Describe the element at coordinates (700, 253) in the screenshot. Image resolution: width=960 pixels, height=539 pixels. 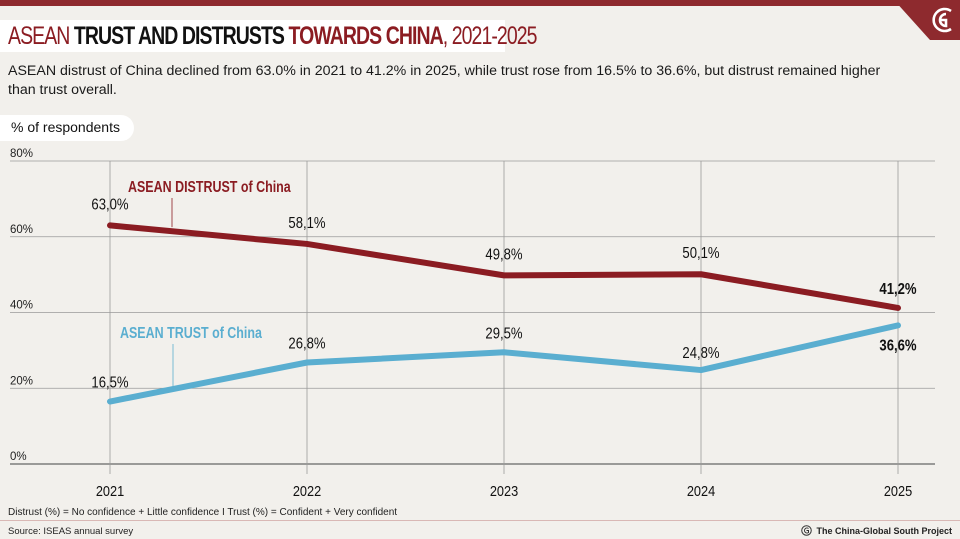
I see `data-label: 50,1%` at that location.